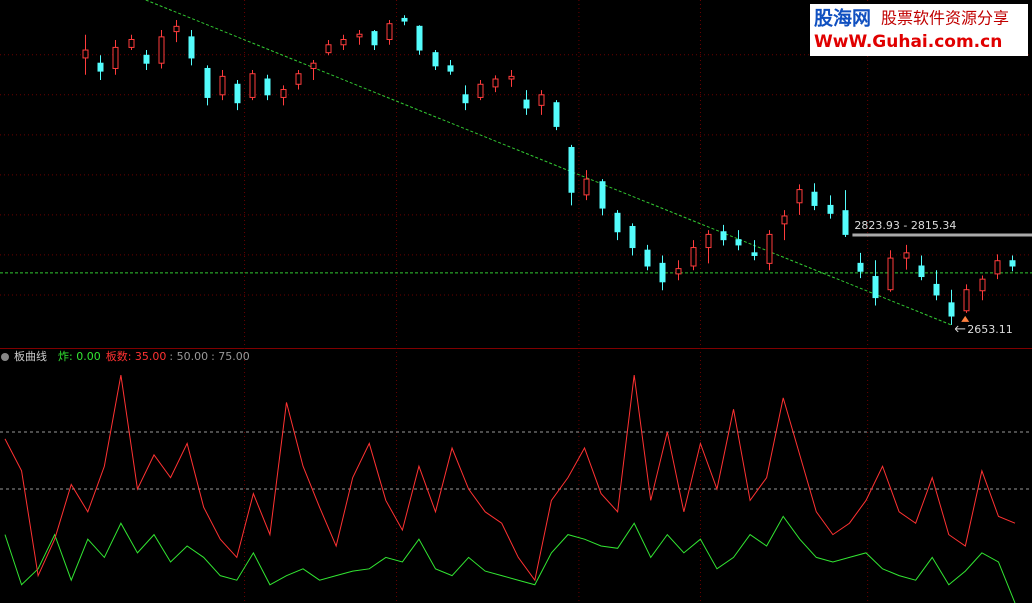  What do you see at coordinates (908, 42) in the screenshot?
I see `watermark-url: WwW.Guhai.com.cn` at bounding box center [908, 42].